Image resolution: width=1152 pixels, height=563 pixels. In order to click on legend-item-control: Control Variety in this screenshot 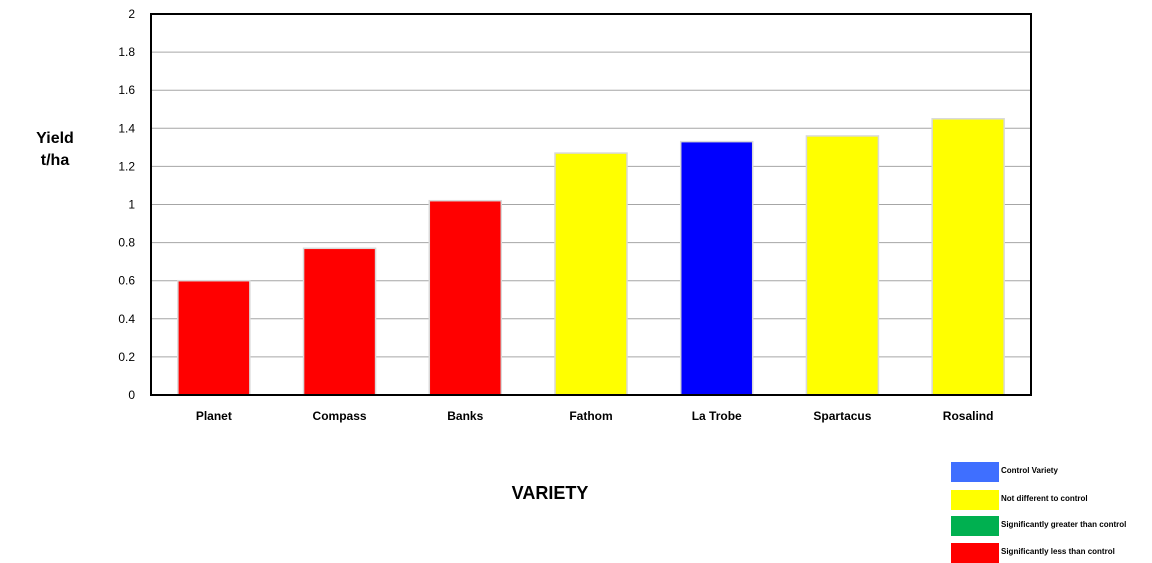, I will do `click(1051, 472)`.